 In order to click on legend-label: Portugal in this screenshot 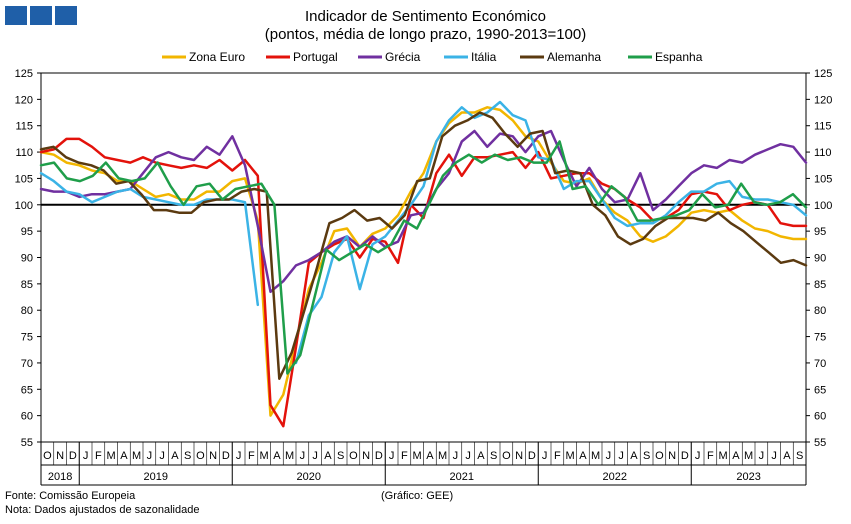, I will do `click(315, 57)`.